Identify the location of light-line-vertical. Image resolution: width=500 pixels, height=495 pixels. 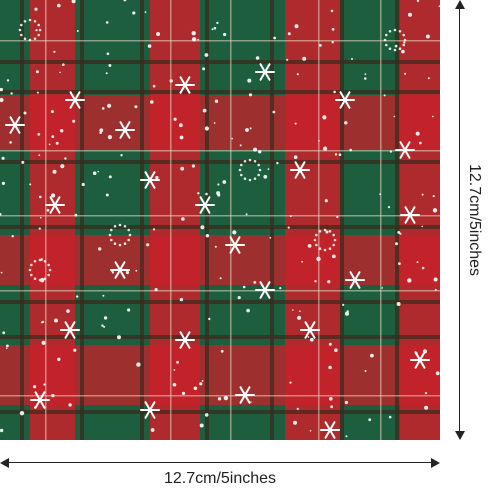
(319, 220).